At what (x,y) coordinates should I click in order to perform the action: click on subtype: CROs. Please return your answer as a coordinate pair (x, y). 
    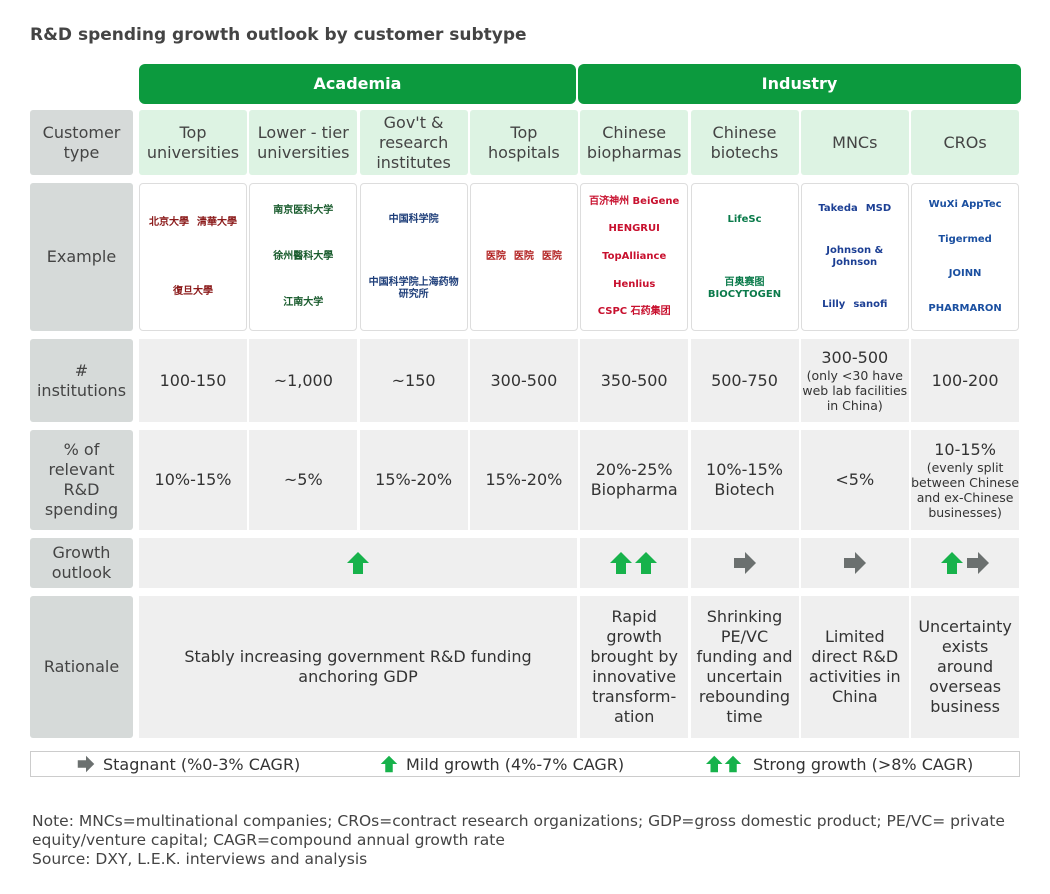
    Looking at the image, I should click on (965, 142).